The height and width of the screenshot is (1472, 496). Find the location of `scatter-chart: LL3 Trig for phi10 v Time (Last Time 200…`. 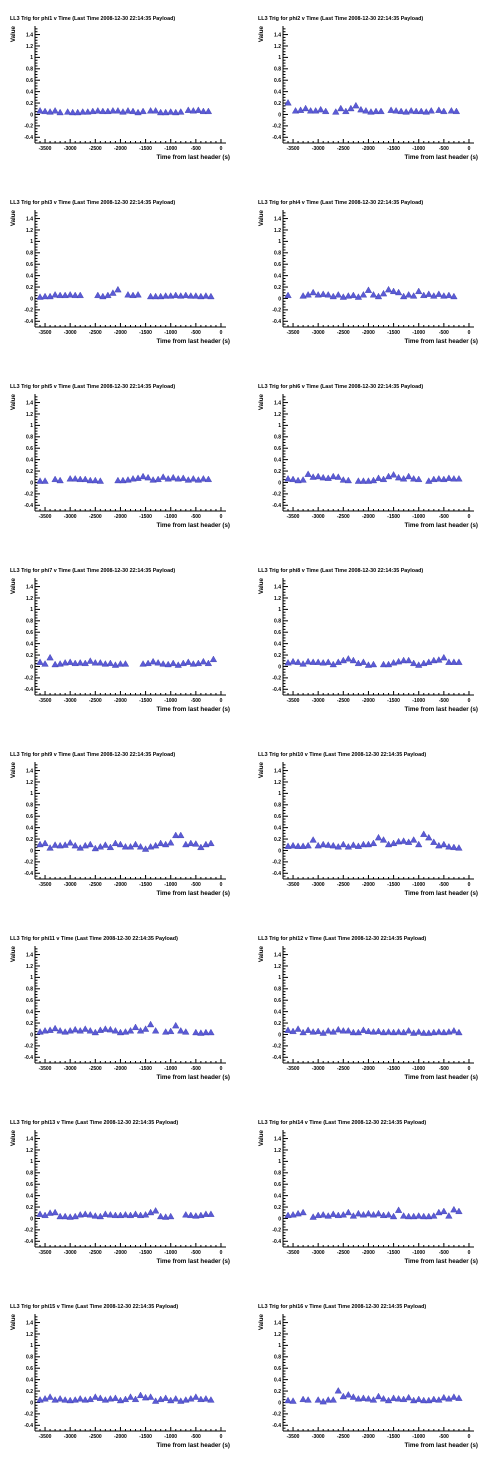

scatter-chart: LL3 Trig for phi10 v Time (Last Time 200… is located at coordinates (368, 824).